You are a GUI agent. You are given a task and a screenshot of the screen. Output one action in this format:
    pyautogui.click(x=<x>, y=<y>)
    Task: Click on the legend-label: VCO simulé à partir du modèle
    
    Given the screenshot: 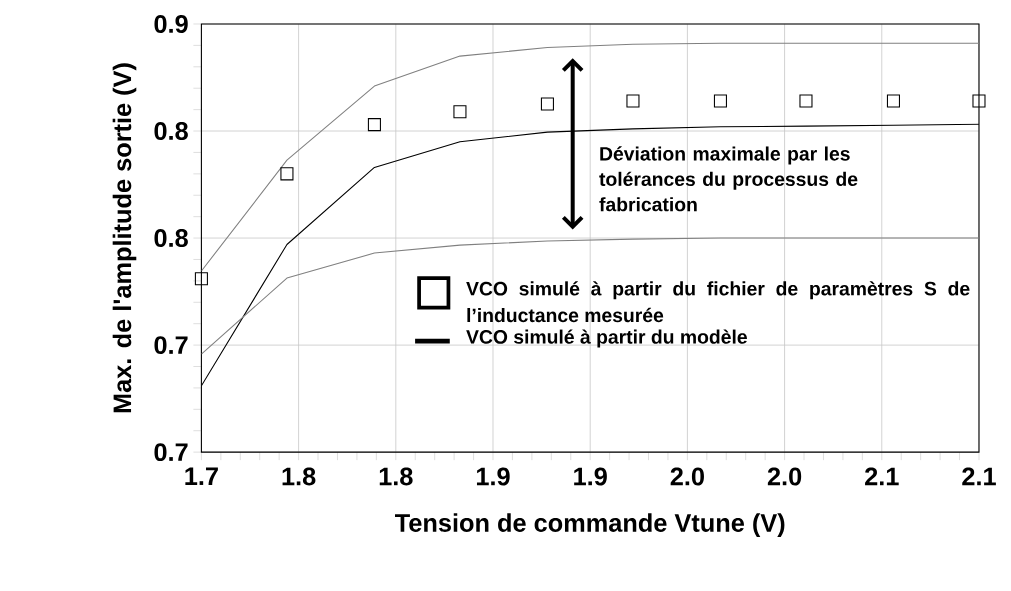 What is the action you would take?
    pyautogui.click(x=606, y=338)
    